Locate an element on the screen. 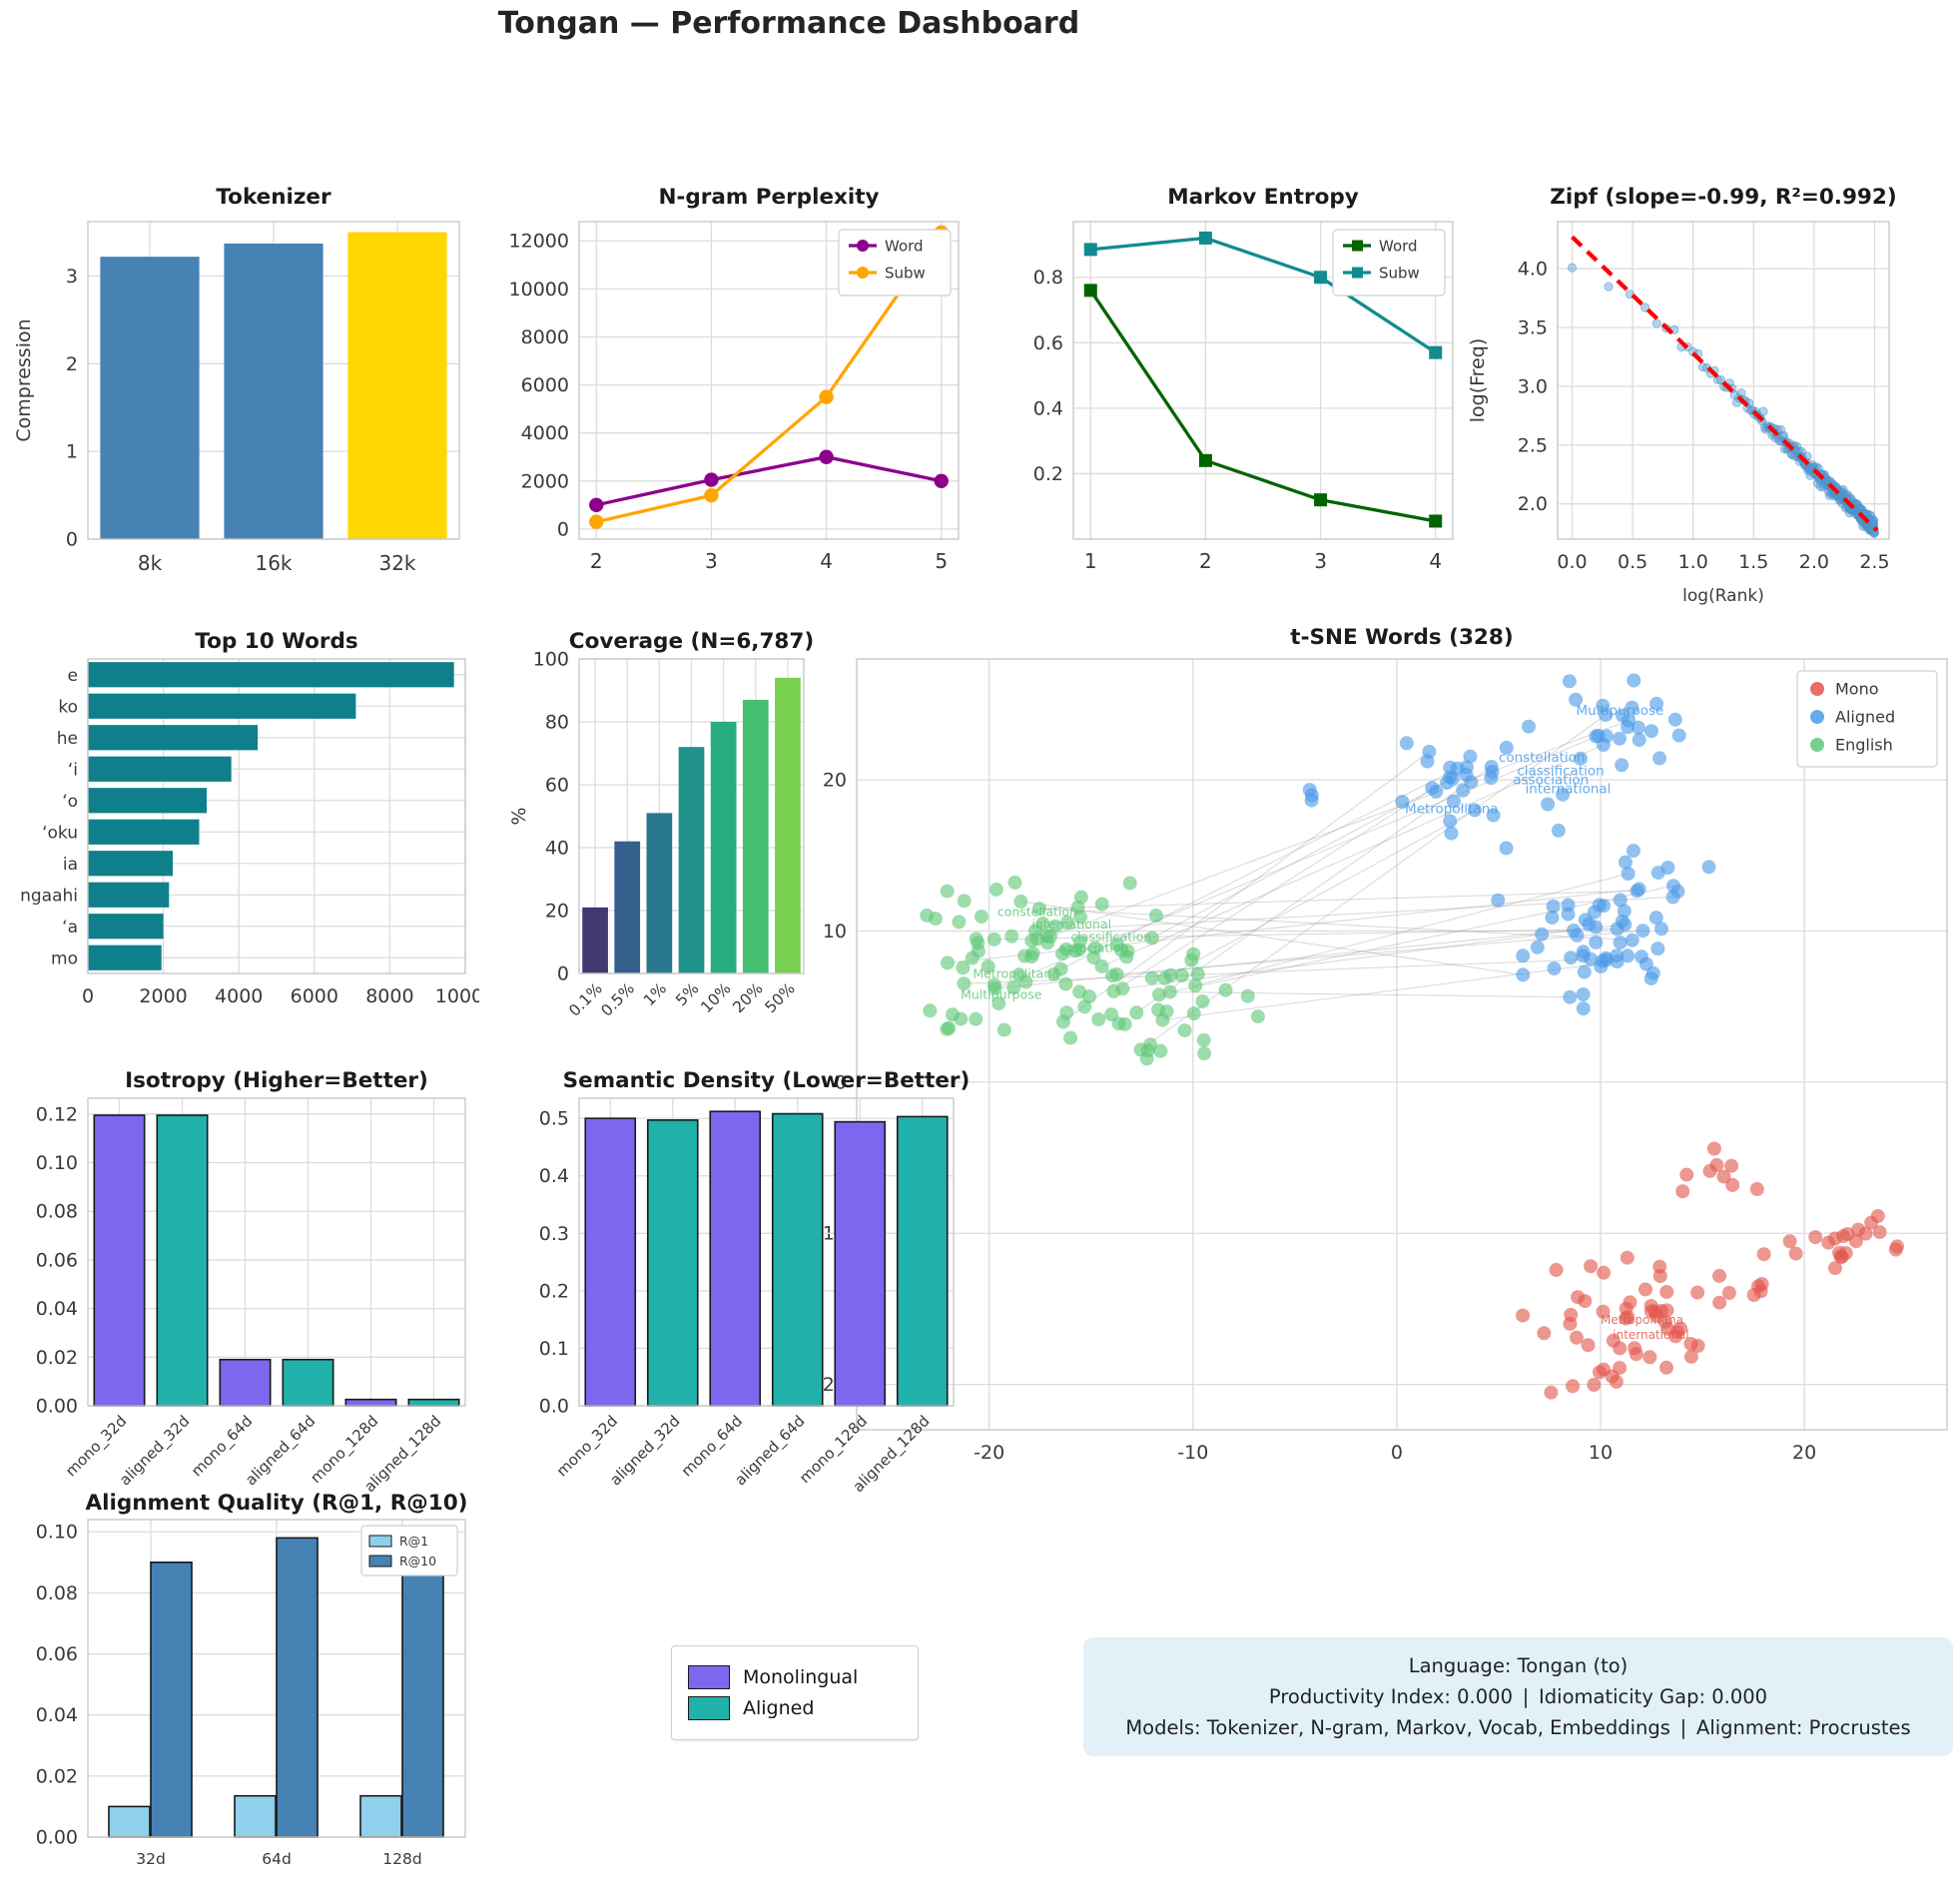 Image resolution: width=1960 pixels, height=1883 pixels. svg-text: 60 is located at coordinates (557, 786).